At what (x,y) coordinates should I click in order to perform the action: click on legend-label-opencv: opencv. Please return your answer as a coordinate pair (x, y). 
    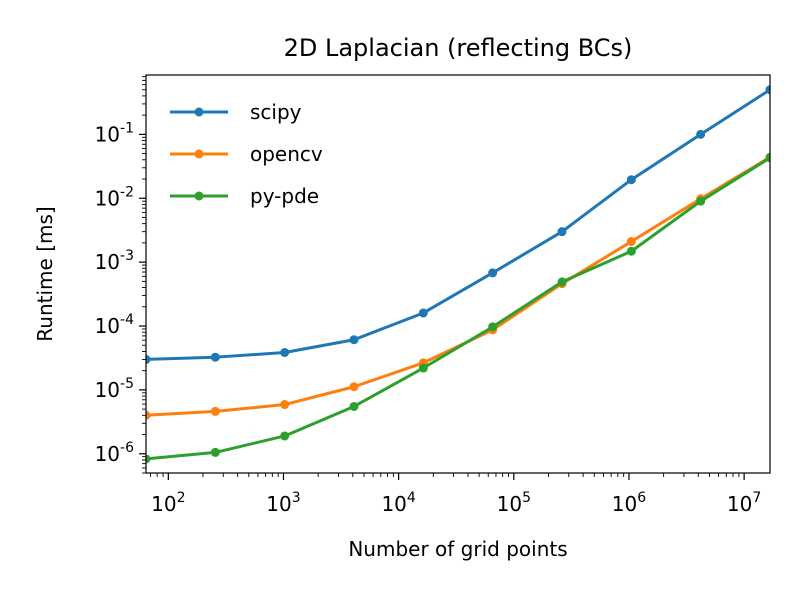
    Looking at the image, I should click on (286, 154).